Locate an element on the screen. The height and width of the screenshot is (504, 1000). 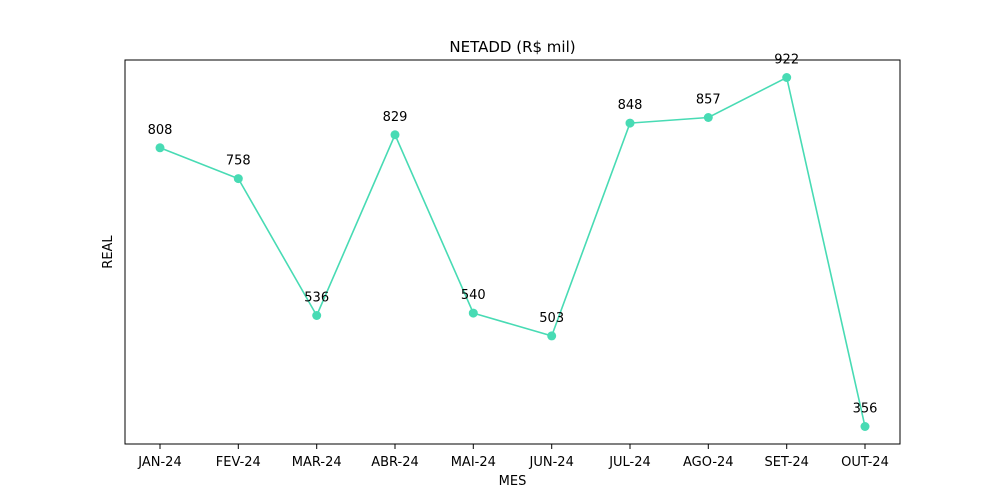
x-tick-label: JUN-24 is located at coordinates (551, 462).